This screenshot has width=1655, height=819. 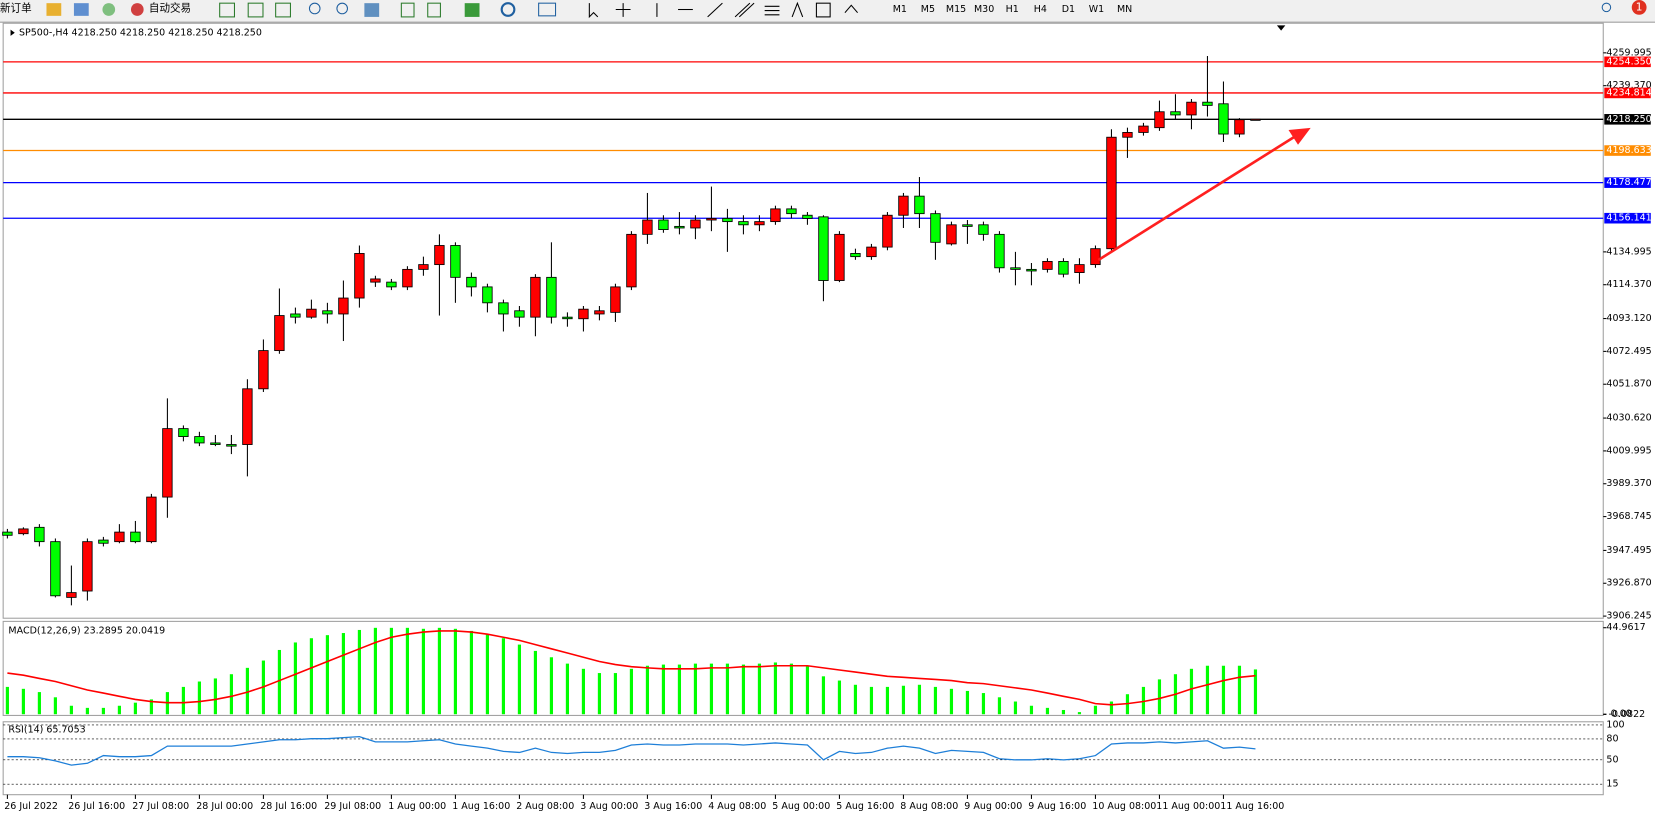 What do you see at coordinates (1606, 7) in the screenshot?
I see `search-icon` at bounding box center [1606, 7].